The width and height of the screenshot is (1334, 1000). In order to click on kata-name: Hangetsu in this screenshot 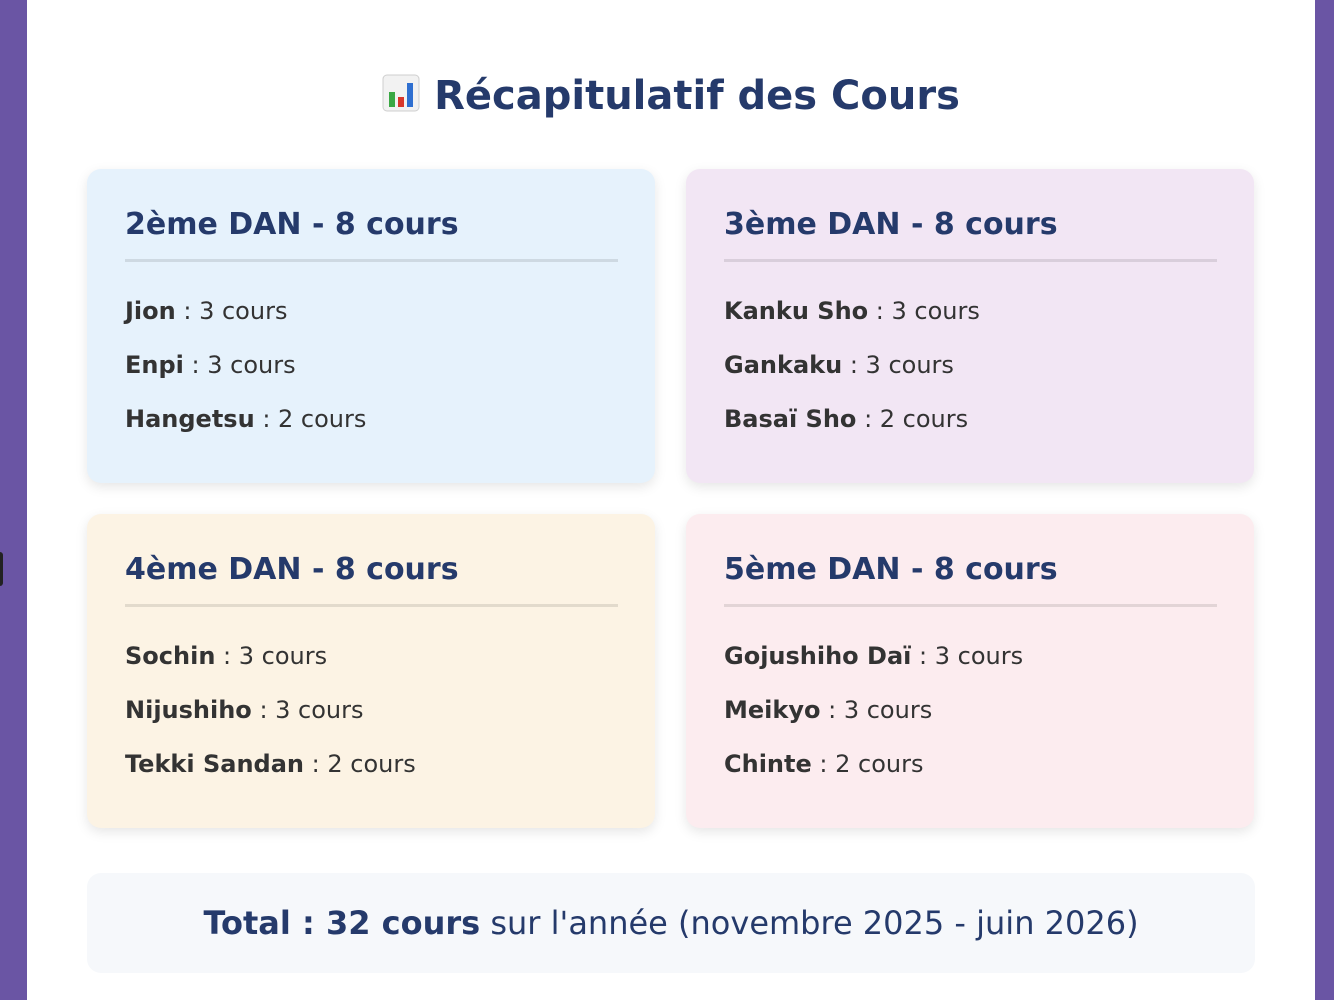, I will do `click(190, 419)`.